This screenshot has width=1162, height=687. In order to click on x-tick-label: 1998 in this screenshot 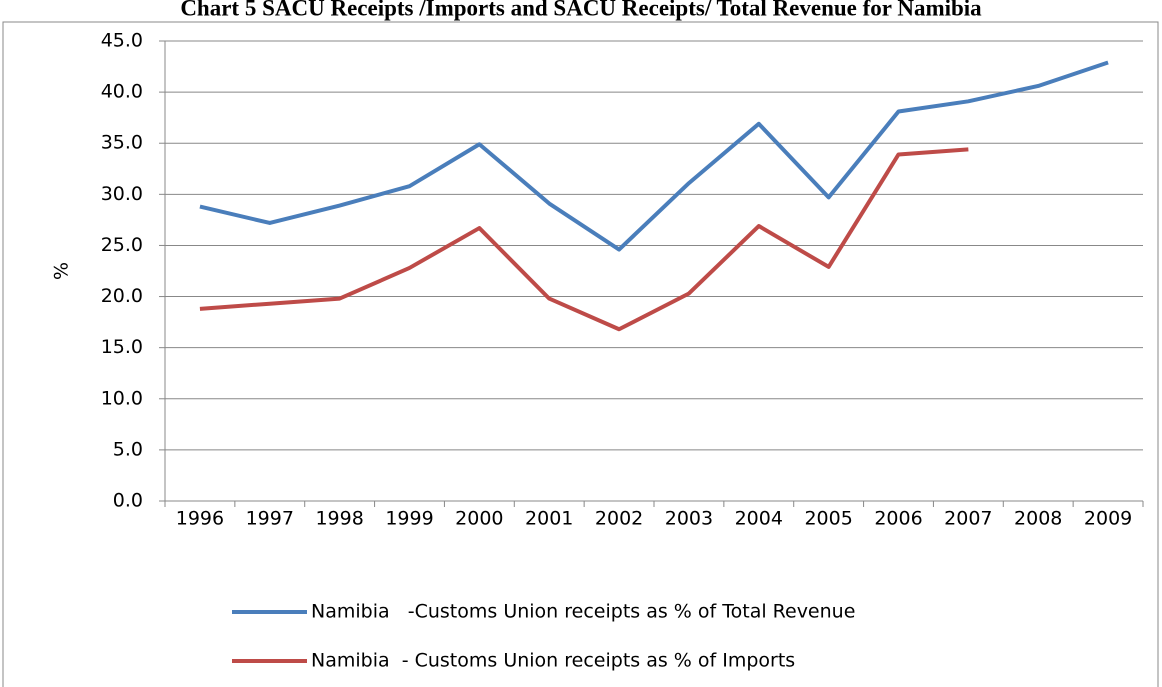, I will do `click(339, 519)`.